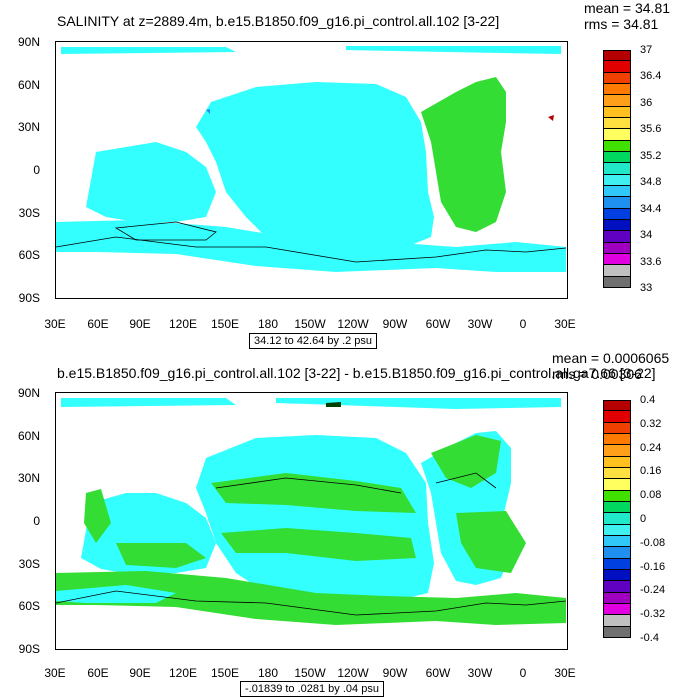 This screenshot has height=700, width=700. Describe the element at coordinates (466, 461) in the screenshot. I see `atlantic-green` at that location.